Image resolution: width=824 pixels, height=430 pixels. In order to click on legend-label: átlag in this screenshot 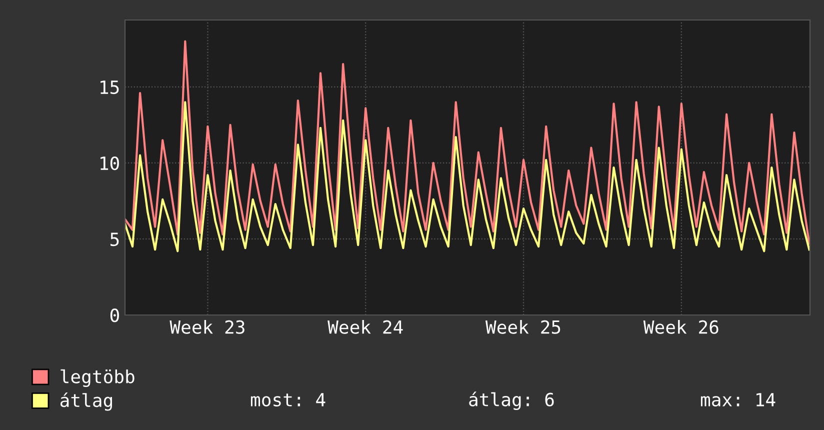, I will do `click(86, 401)`.